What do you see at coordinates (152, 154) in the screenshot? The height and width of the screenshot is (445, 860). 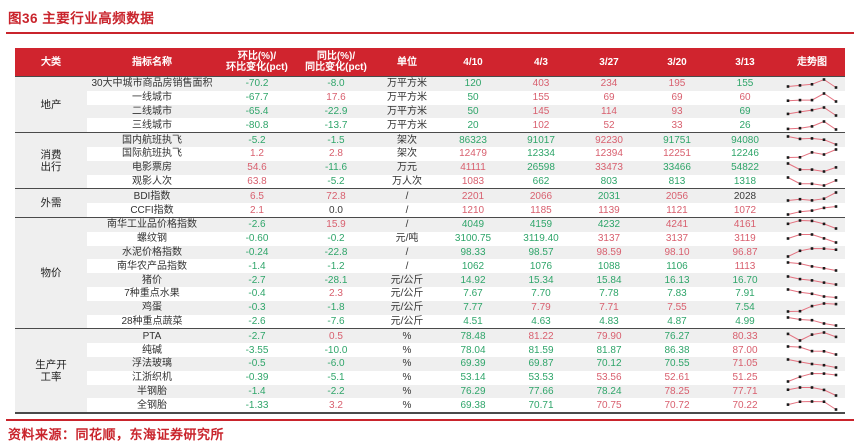 I see `indicator-name: 国际航班执飞` at bounding box center [152, 154].